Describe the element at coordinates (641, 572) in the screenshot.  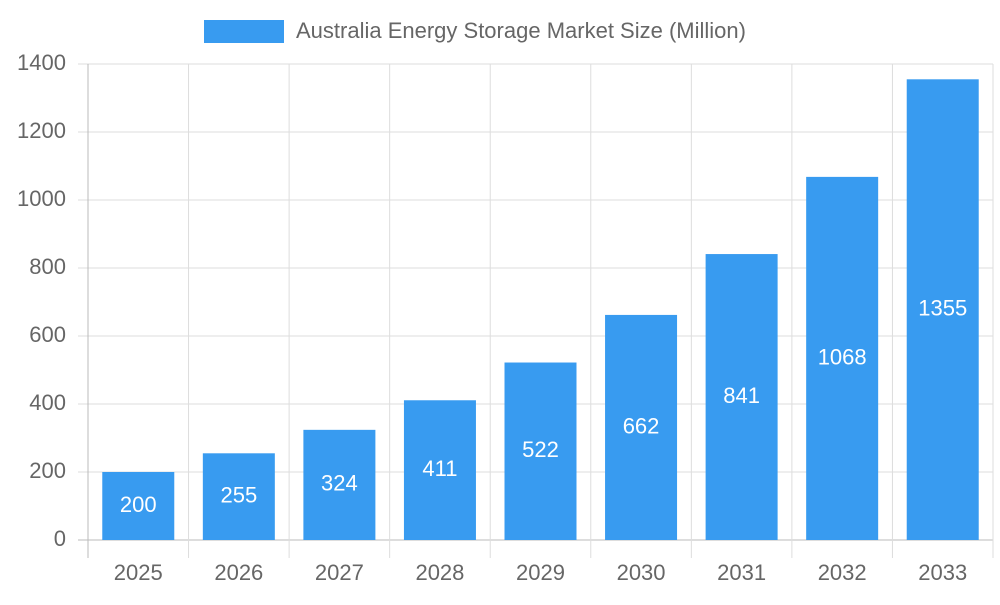
I see `x-tick-label: 2030` at that location.